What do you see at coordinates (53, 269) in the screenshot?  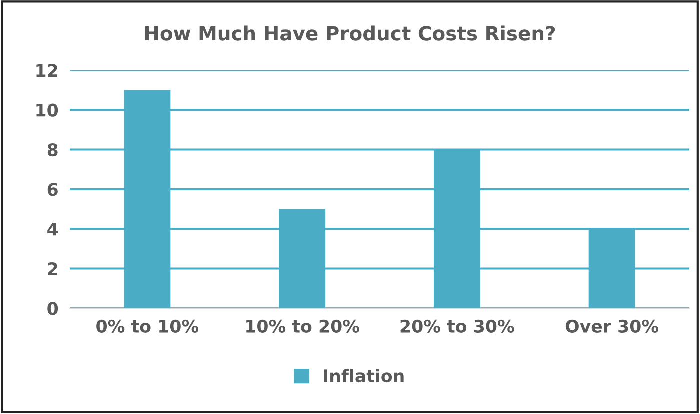 I see `y-tick-label: 2` at bounding box center [53, 269].